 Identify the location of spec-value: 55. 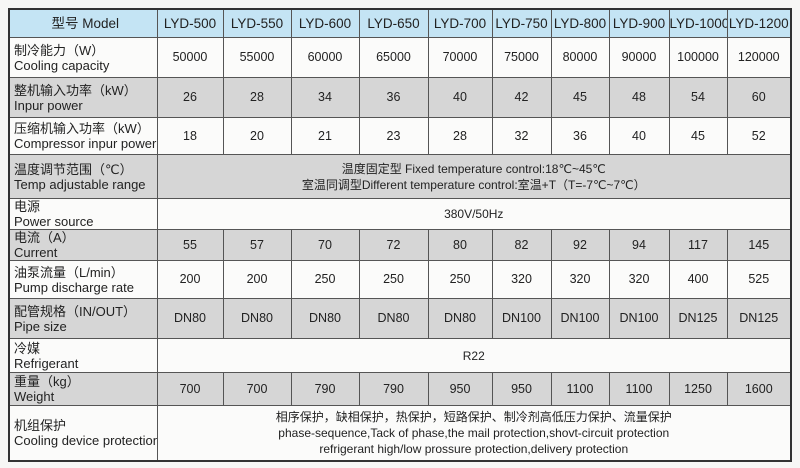
(190, 245).